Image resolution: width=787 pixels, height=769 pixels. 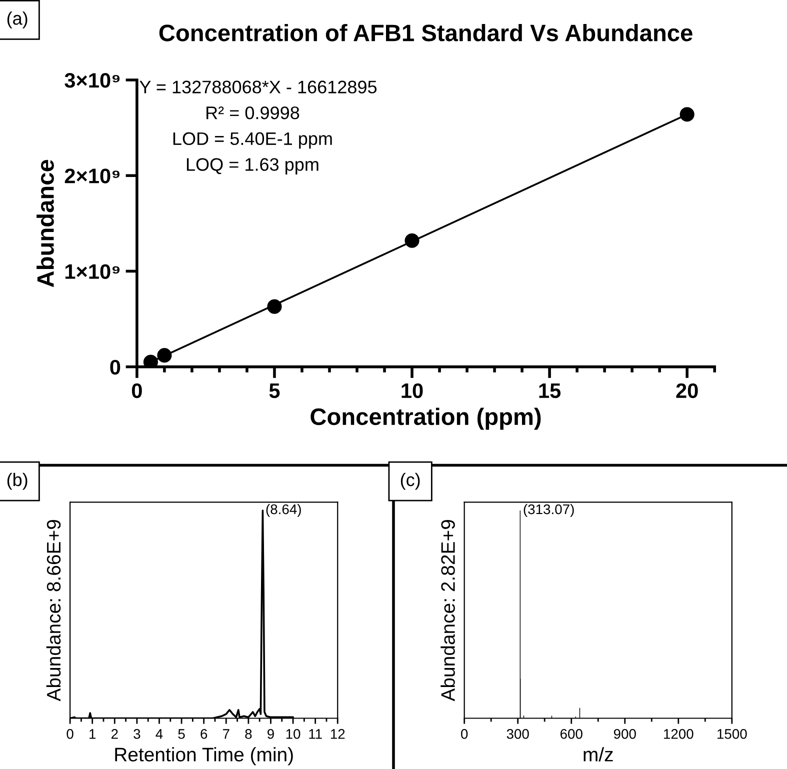 What do you see at coordinates (549, 510) in the screenshot?
I see `annotation: (313.07)` at bounding box center [549, 510].